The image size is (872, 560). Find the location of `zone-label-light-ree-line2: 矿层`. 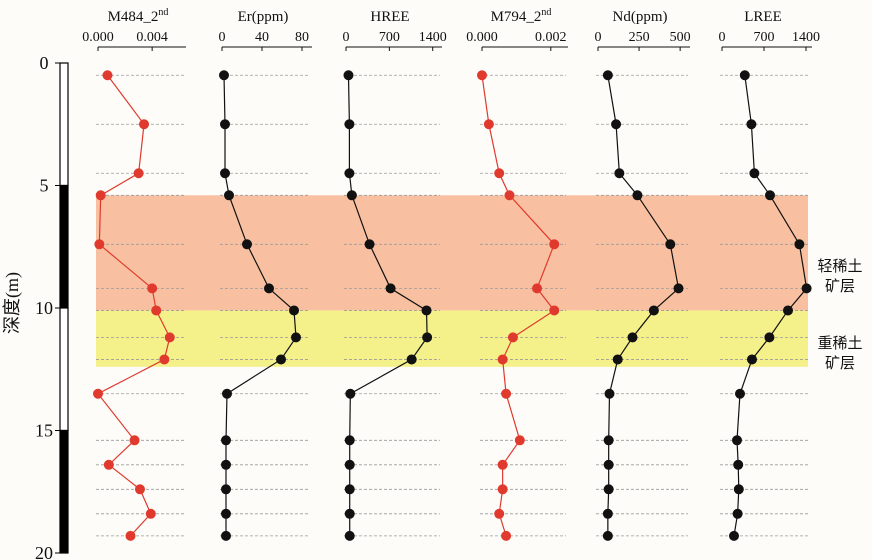

zone-label-light-ree-line2: 矿层 is located at coordinates (840, 286).